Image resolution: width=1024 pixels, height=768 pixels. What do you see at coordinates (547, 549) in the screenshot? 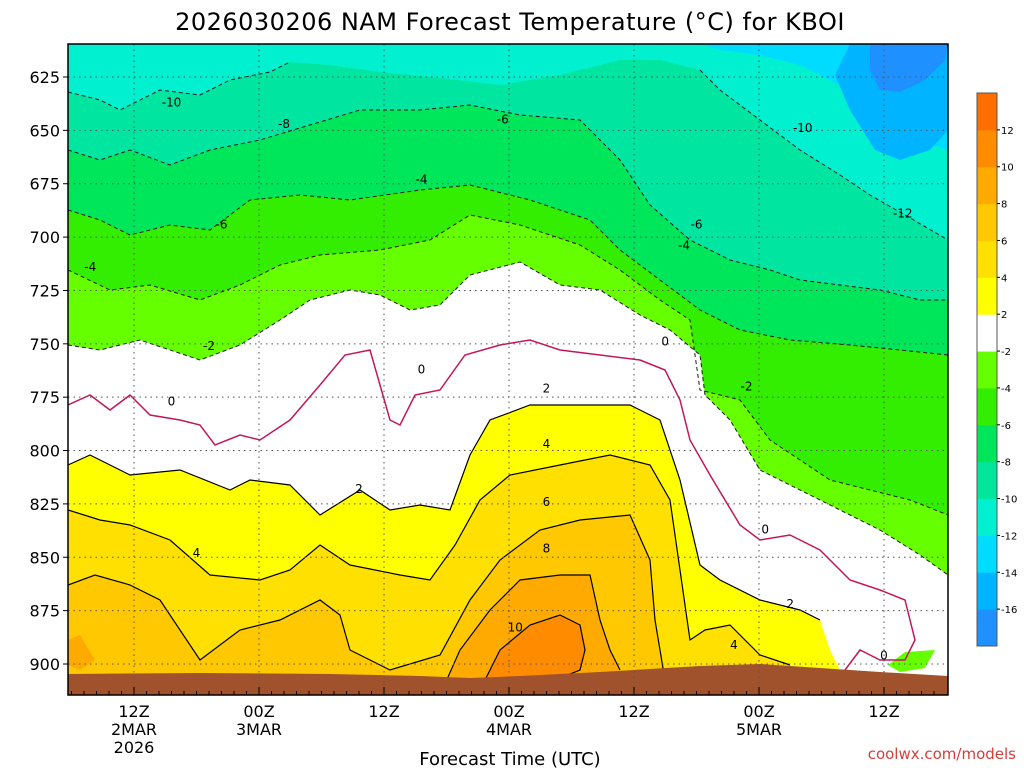
I see `contour-label: 8` at bounding box center [547, 549].